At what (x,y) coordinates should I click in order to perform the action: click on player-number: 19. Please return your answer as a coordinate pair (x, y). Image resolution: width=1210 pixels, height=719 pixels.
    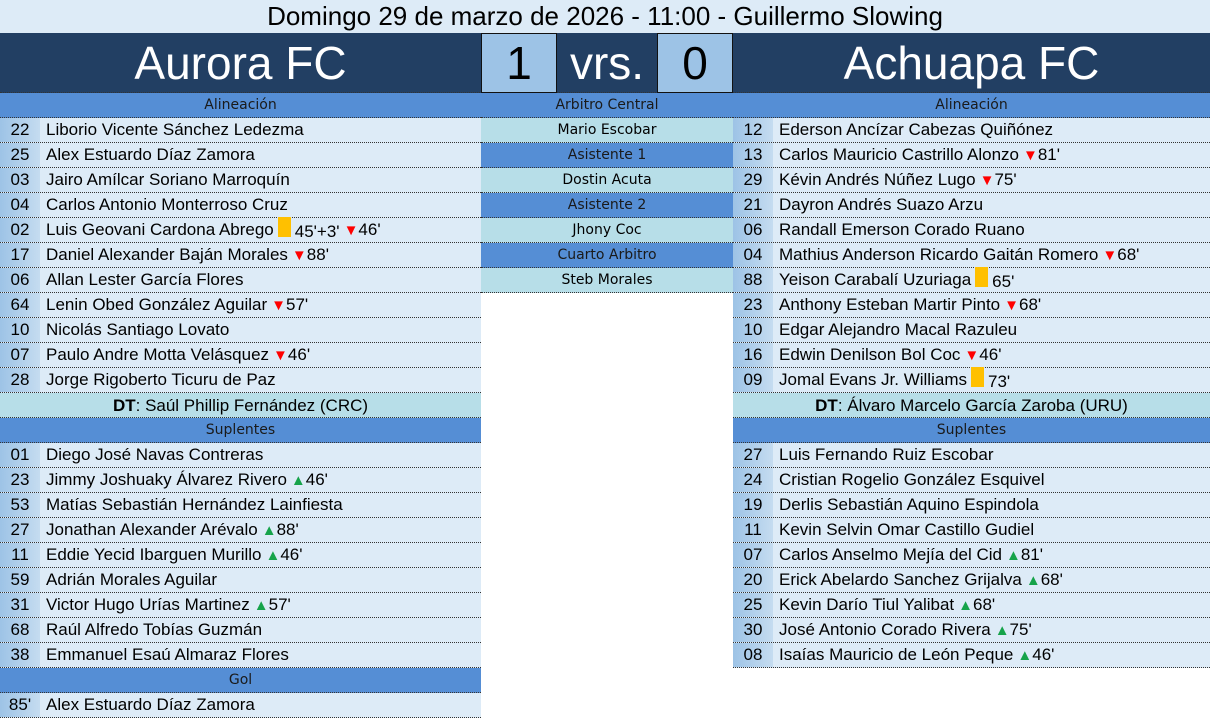
    Looking at the image, I should click on (753, 505).